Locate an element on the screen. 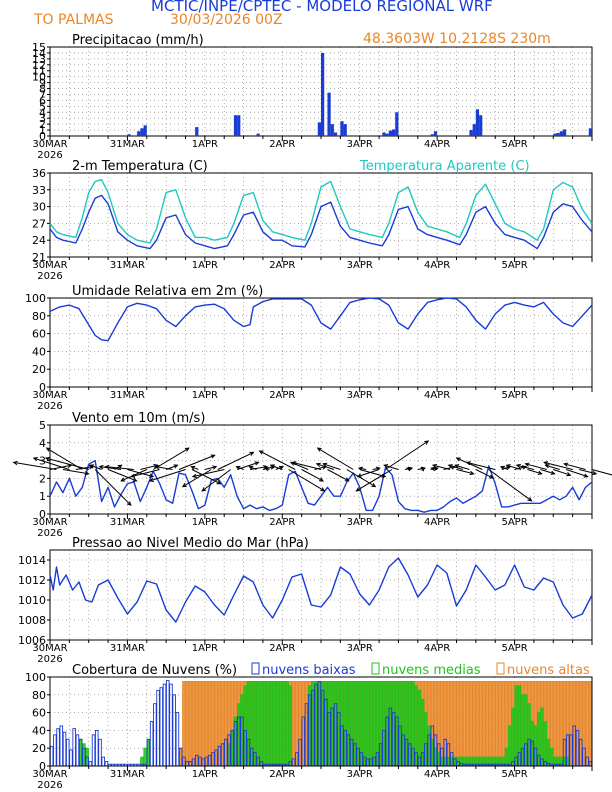 Image resolution: width=612 pixels, height=792 pixels. y-tick-label: 8 is located at coordinates (42, 89).